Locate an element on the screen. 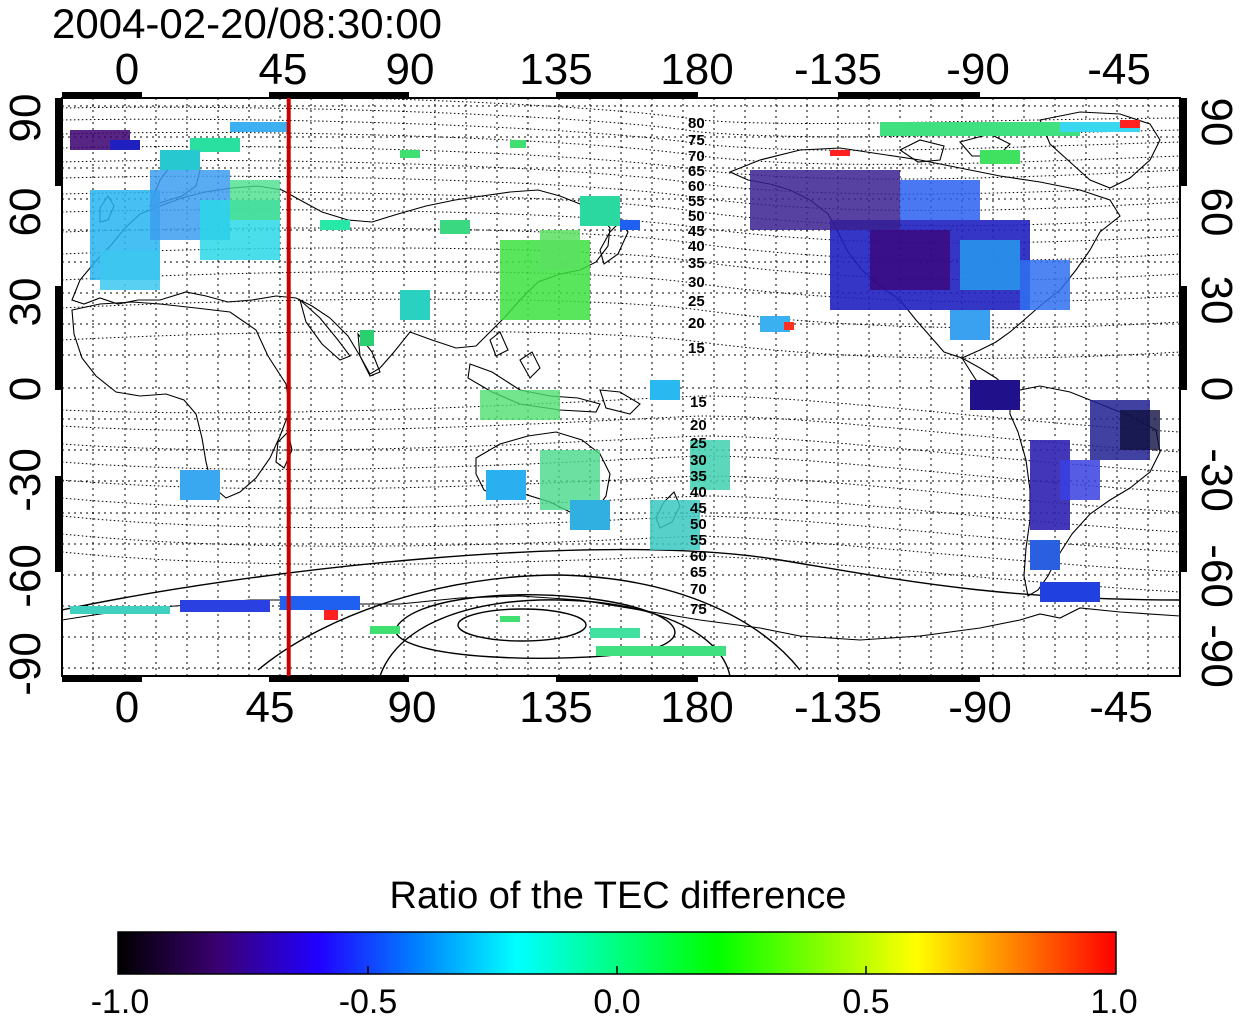 The image size is (1240, 1024). map-title: 2004-02-20/08:30:00 is located at coordinates (247, 23).